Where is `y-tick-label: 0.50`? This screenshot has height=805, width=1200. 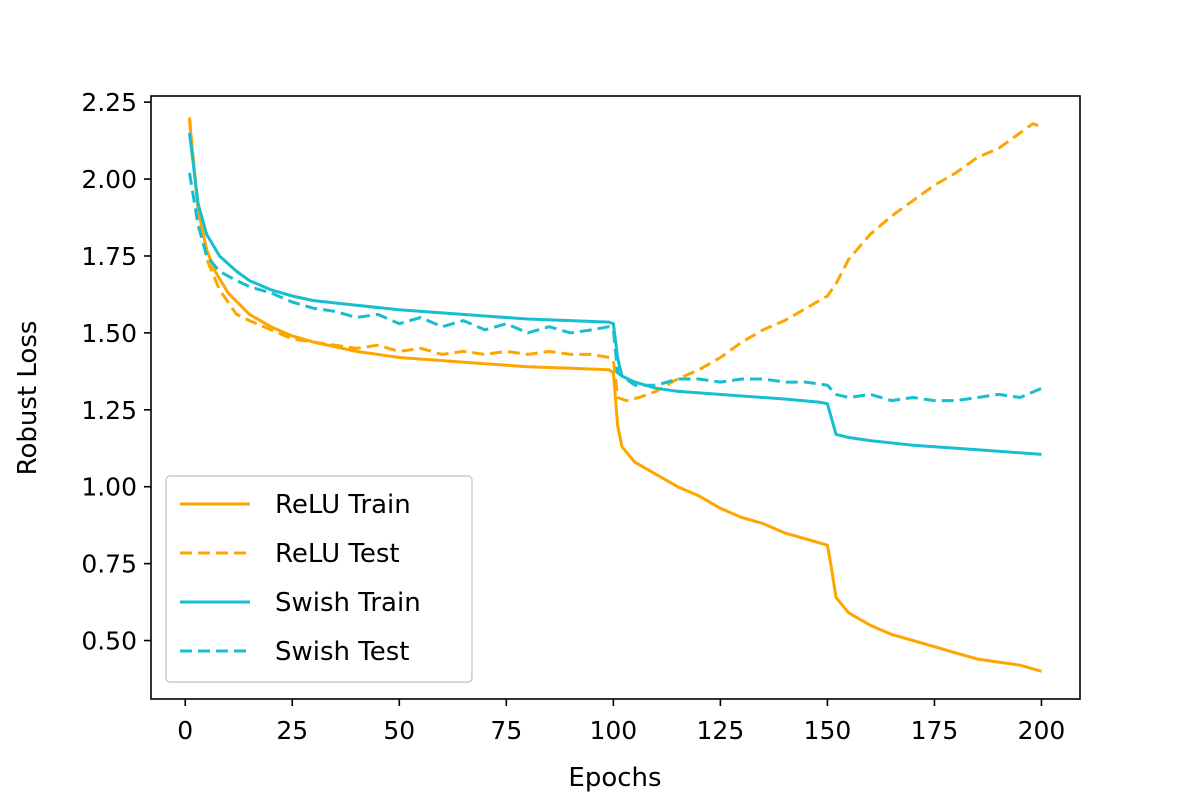 y-tick-label: 0.50 is located at coordinates (109, 641).